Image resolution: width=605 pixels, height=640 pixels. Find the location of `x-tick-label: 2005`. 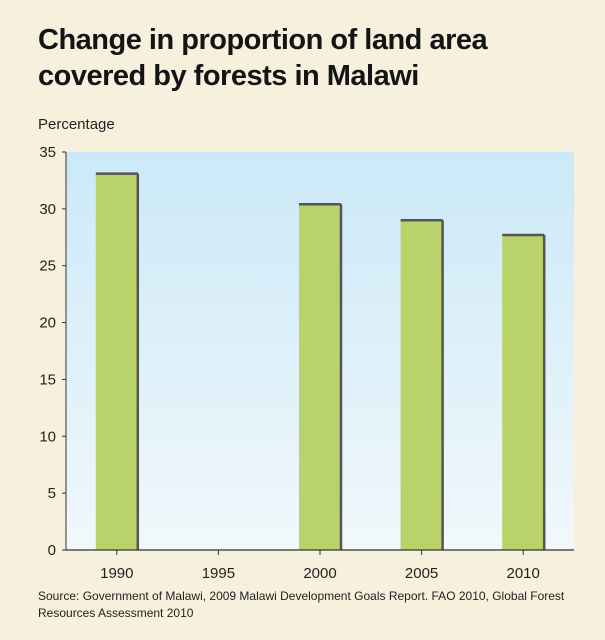

x-tick-label: 2005 is located at coordinates (421, 573).